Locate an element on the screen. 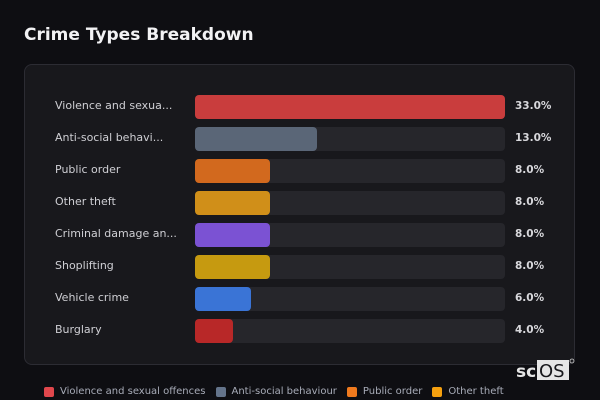  bar-row: Shoplifting 8.0% is located at coordinates (299, 267).